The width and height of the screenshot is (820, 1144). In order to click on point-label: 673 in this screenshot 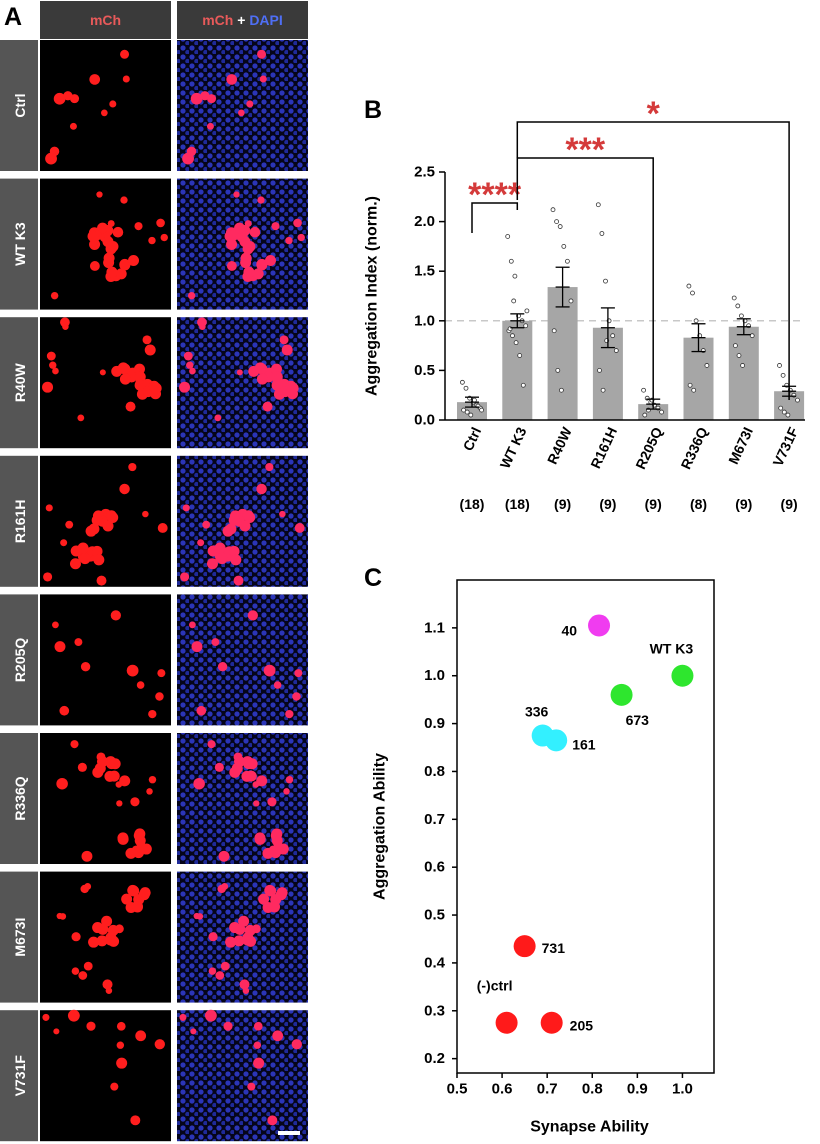, I will do `click(638, 720)`.